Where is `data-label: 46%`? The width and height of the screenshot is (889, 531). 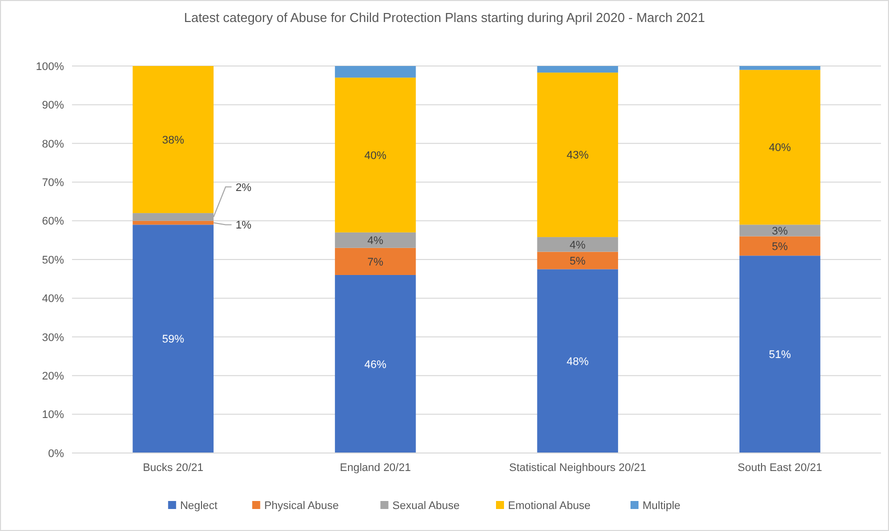
data-label: 46% is located at coordinates (375, 364).